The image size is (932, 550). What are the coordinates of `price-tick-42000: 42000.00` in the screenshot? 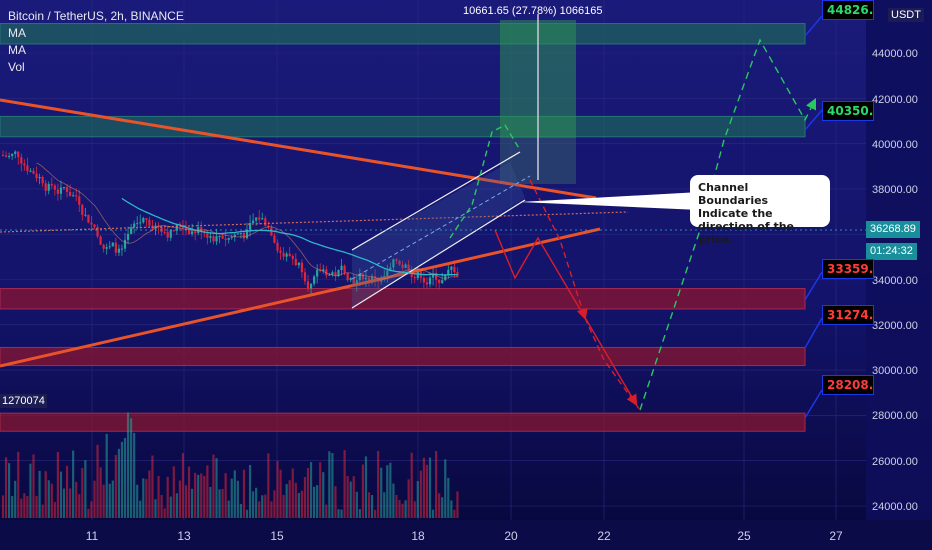 It's located at (895, 100).